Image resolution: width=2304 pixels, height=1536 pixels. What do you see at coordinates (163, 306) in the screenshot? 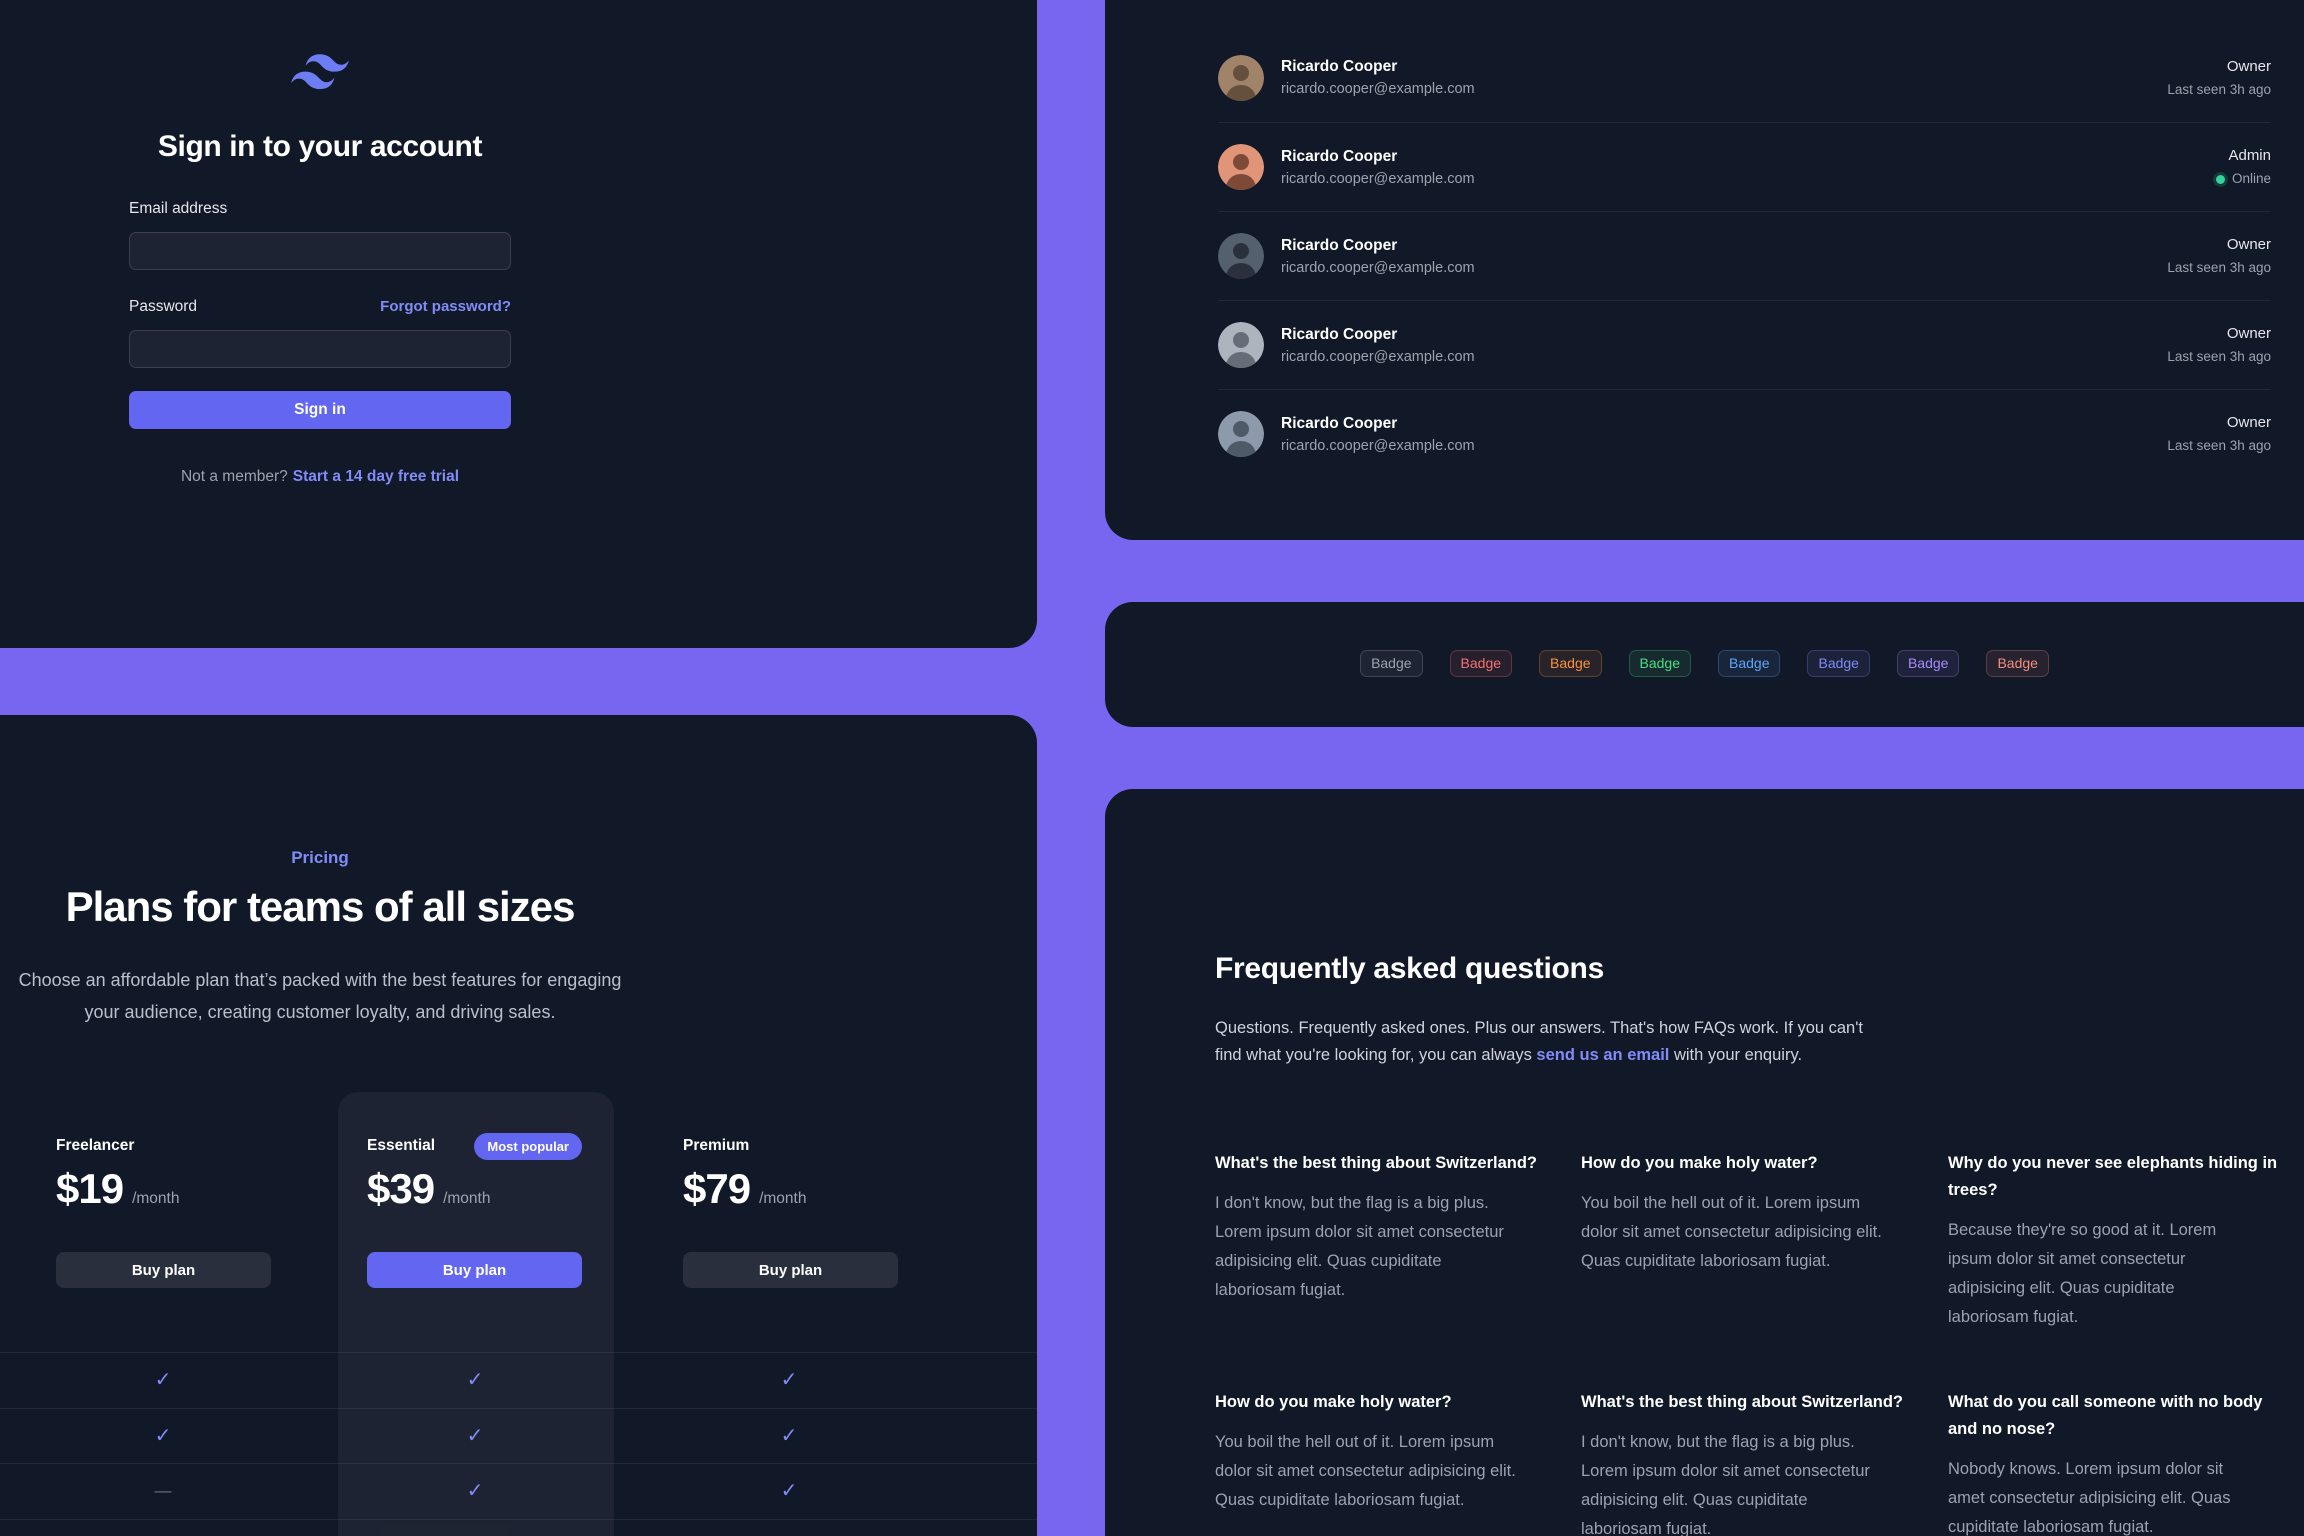
I see `password-label: Password` at bounding box center [163, 306].